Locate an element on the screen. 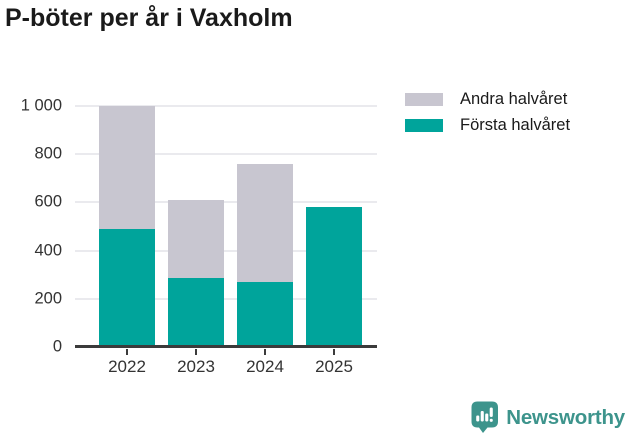  x-tick-label-2024: 2024 is located at coordinates (265, 366).